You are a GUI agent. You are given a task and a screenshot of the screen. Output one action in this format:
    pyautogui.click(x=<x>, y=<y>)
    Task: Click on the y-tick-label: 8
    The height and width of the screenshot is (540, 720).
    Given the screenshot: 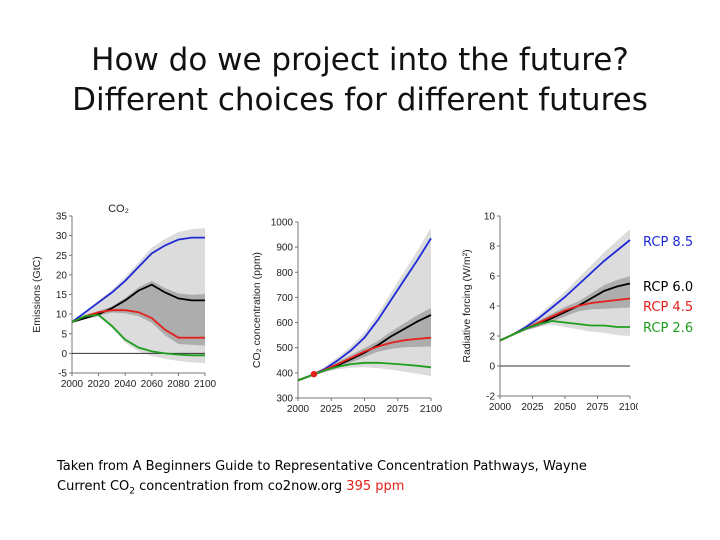 What is the action you would take?
    pyautogui.click(x=492, y=247)
    